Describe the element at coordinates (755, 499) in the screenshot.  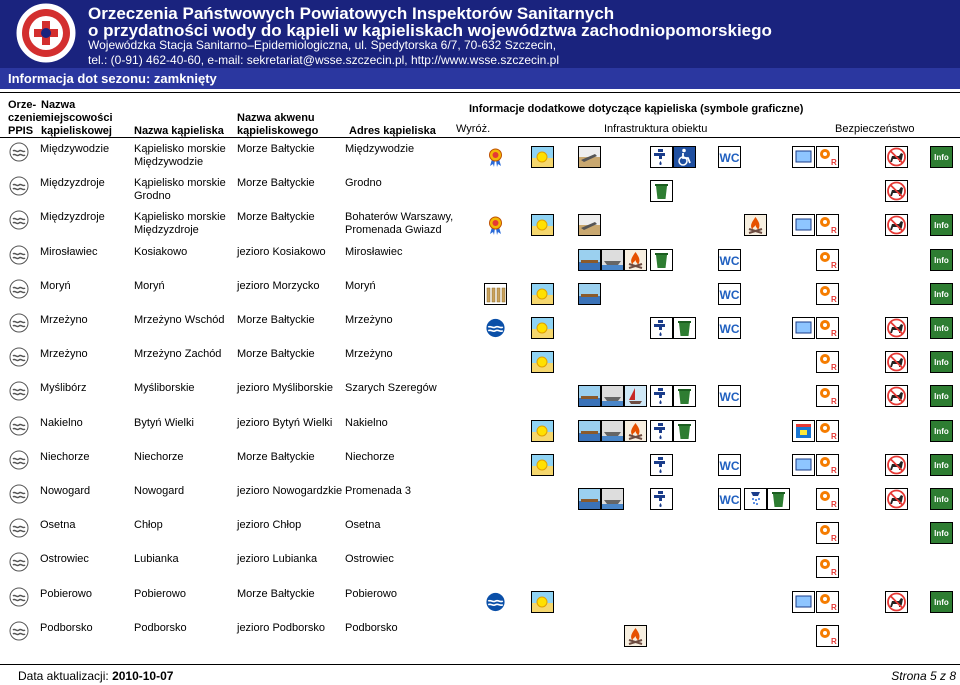
I see `shower-icon` at that location.